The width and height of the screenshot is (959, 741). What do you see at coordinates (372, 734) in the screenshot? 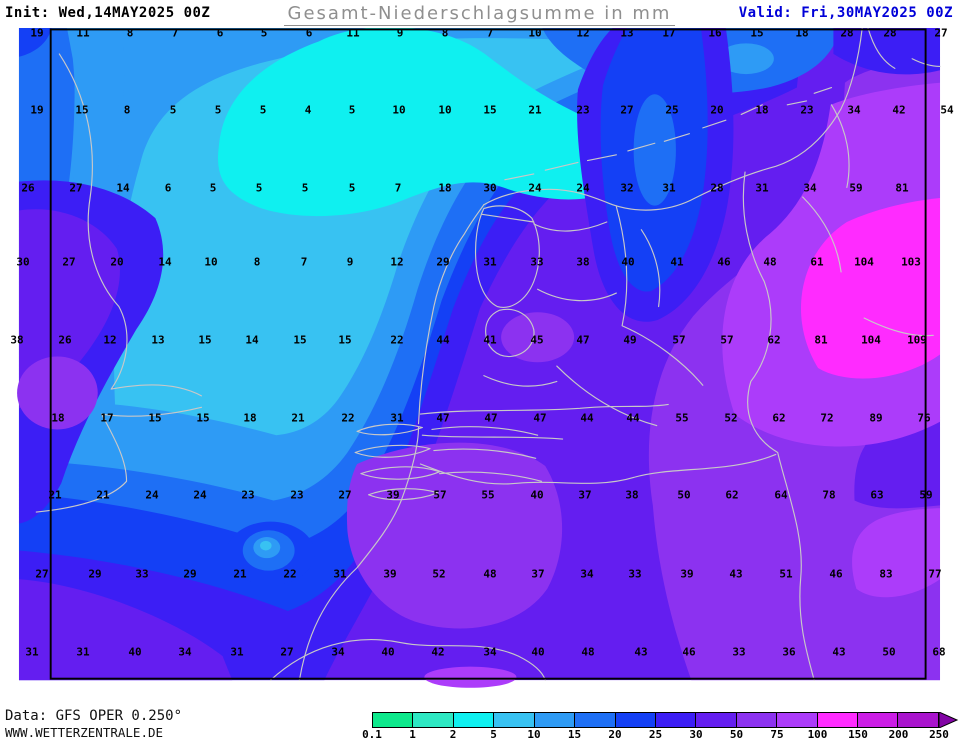
I see `legend-tick-label: 0.1` at bounding box center [372, 734].